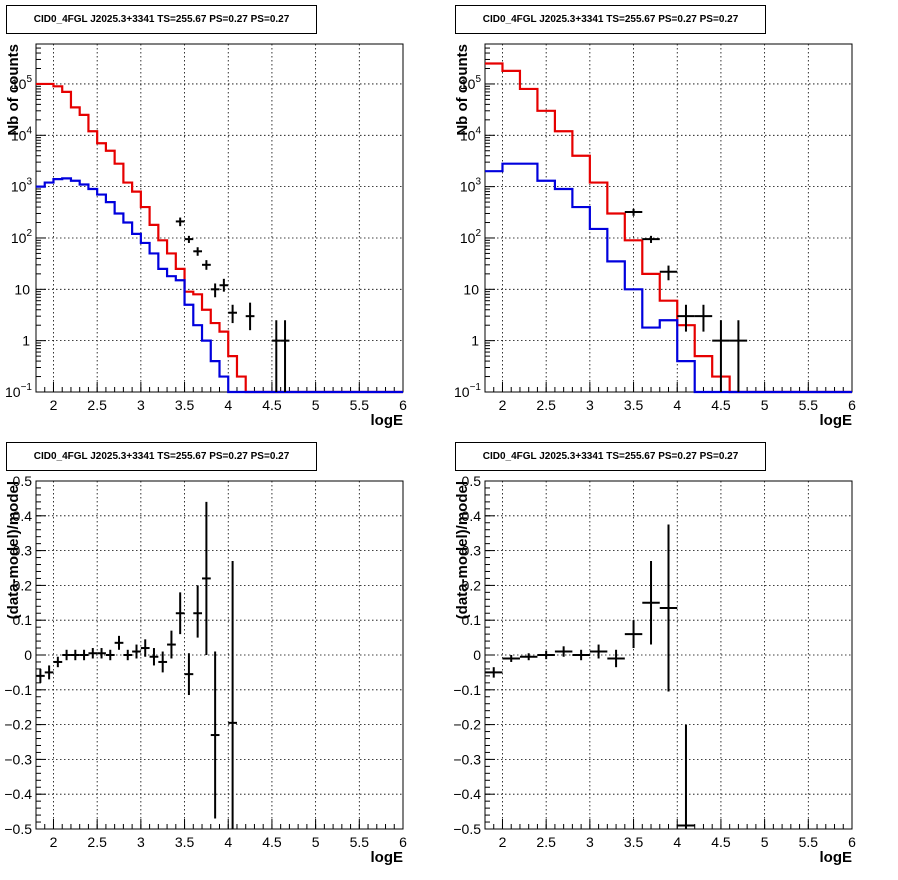  I want to click on y-tick-label: 0.2, so click(23, 585).